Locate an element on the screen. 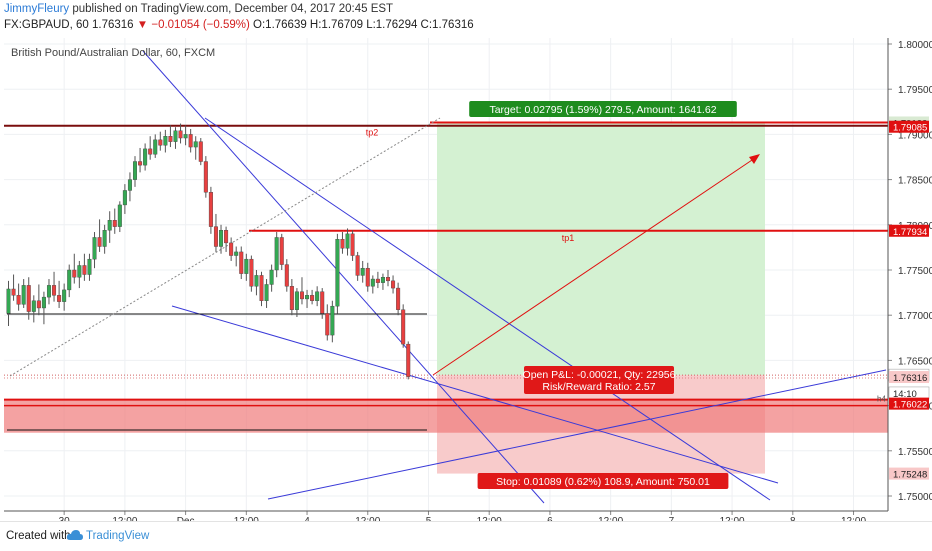  support-zone is located at coordinates (446, 416).